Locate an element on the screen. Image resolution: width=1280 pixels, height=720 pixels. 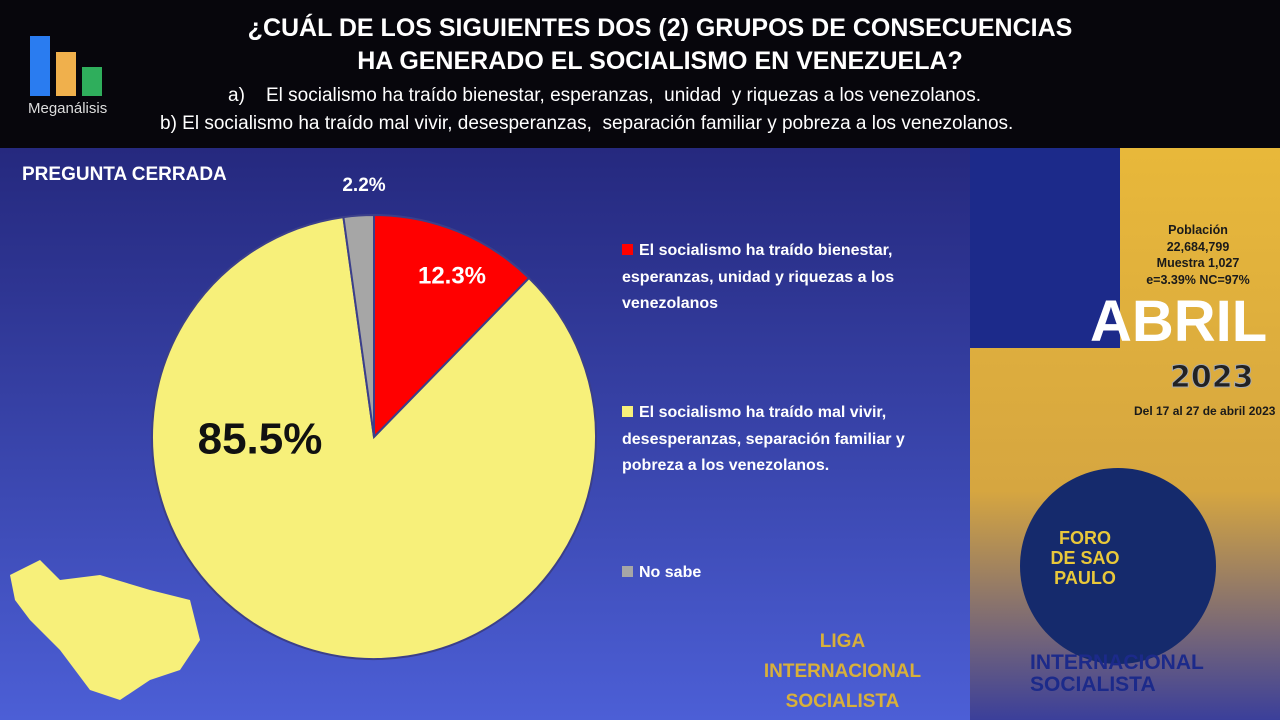
logo-bar-orange is located at coordinates (66, 74).